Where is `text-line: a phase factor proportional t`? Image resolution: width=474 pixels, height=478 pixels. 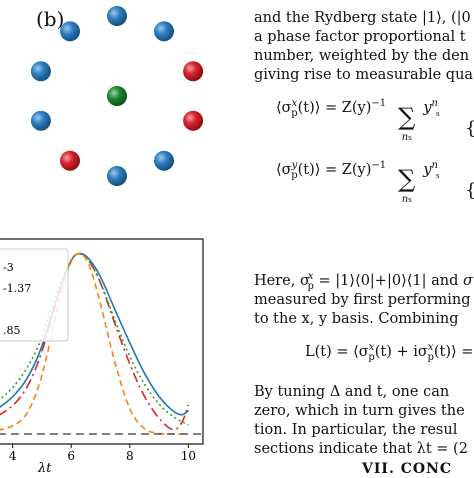
text-line: a phase factor proportional t is located at coordinates (360, 37).